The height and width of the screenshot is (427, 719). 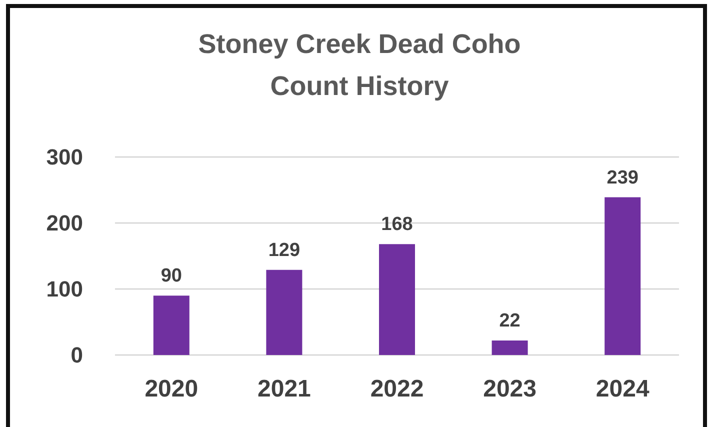 What do you see at coordinates (509, 321) in the screenshot?
I see `data-label: 22` at bounding box center [509, 321].